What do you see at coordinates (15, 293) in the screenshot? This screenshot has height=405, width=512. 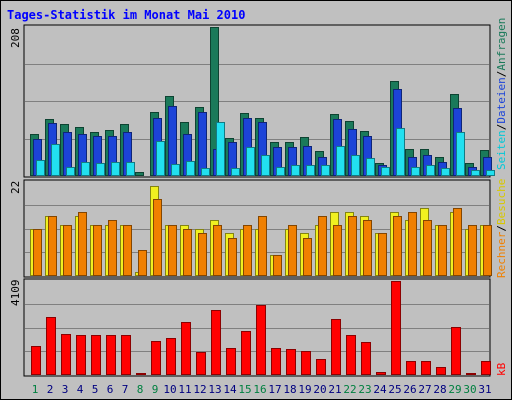 I see `traffic-ymax-label: 4109` at bounding box center [15, 293].